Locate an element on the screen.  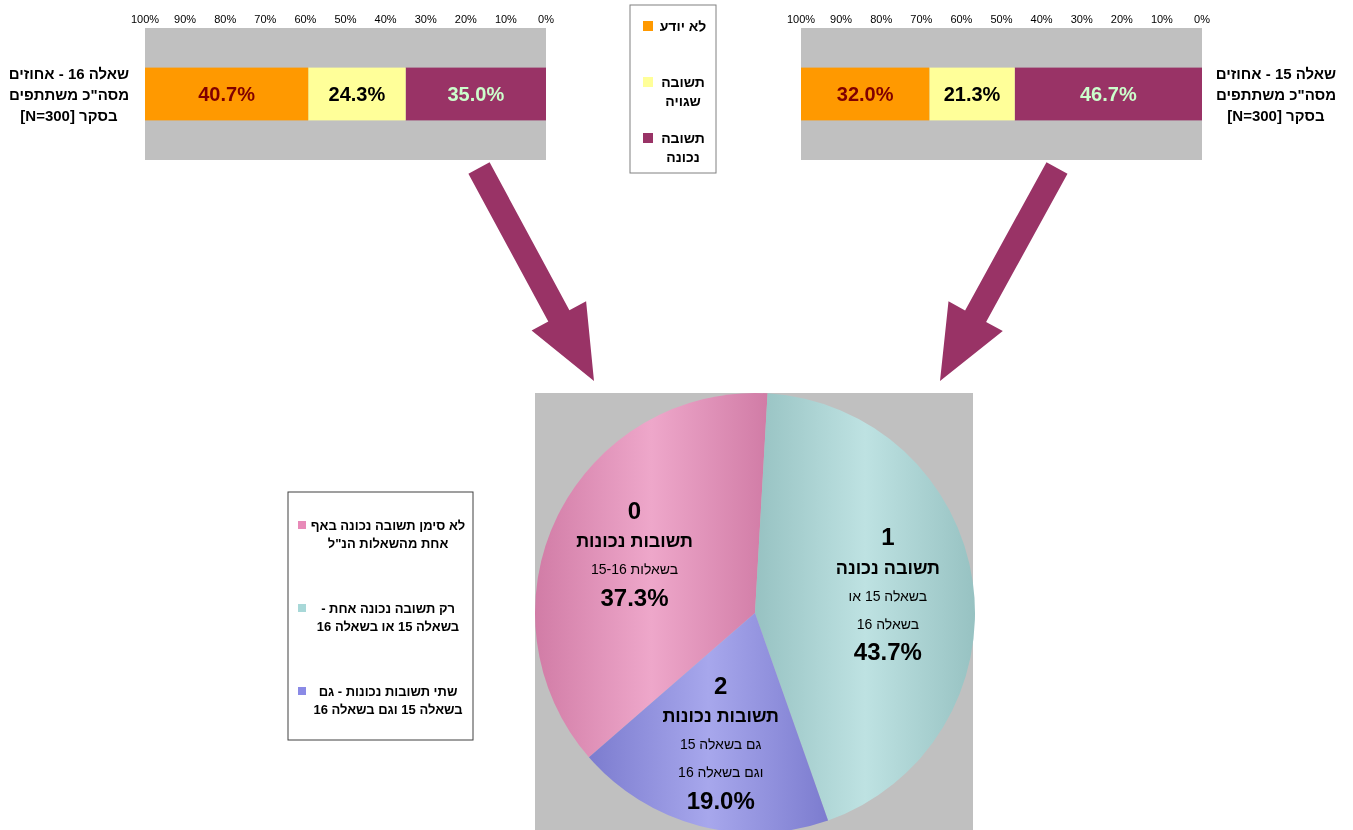
y-tick-label: שאלה 16 - אחוזים מסה"כ משתתפים בסקר [N=300] is located at coordinates (69, 94).